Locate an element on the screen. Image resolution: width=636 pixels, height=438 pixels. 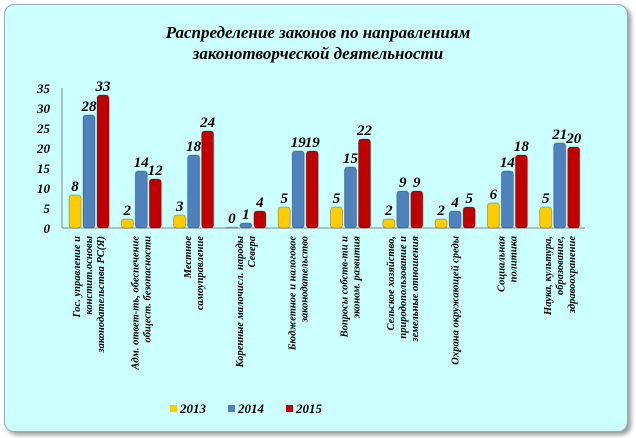
legend-label: 2014 is located at coordinates (251, 408).